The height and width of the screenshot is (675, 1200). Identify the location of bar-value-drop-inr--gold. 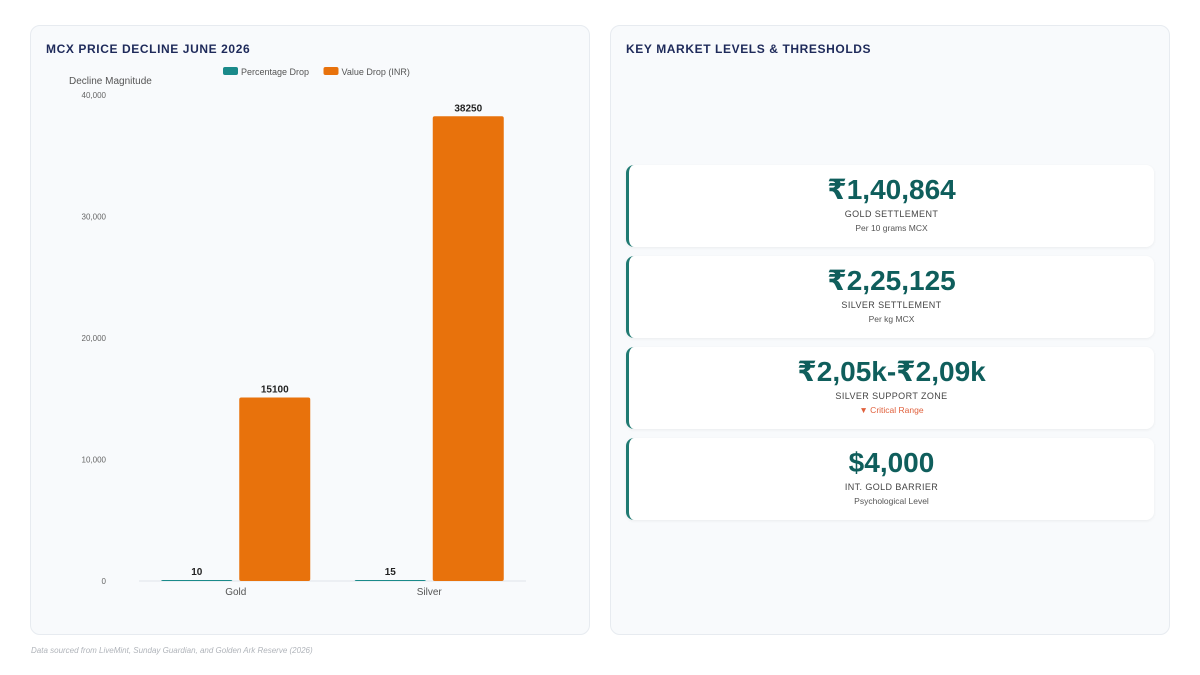
(275, 489).